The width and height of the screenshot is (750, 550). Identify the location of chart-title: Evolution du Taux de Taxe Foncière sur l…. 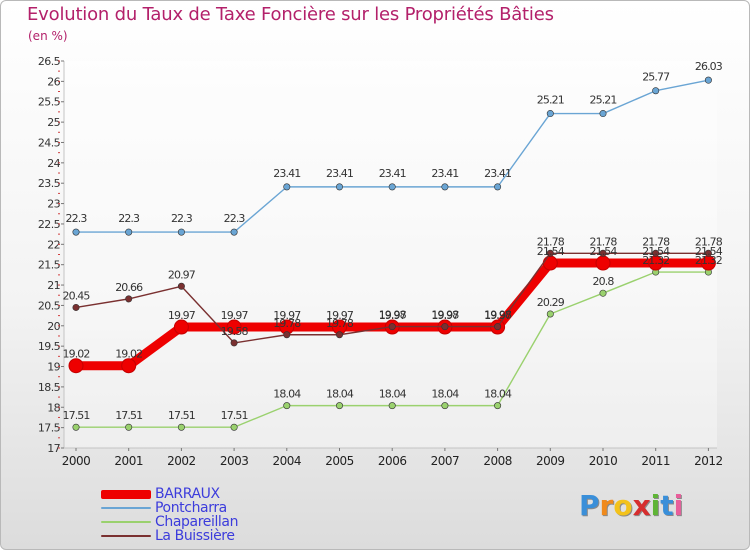
(290, 14).